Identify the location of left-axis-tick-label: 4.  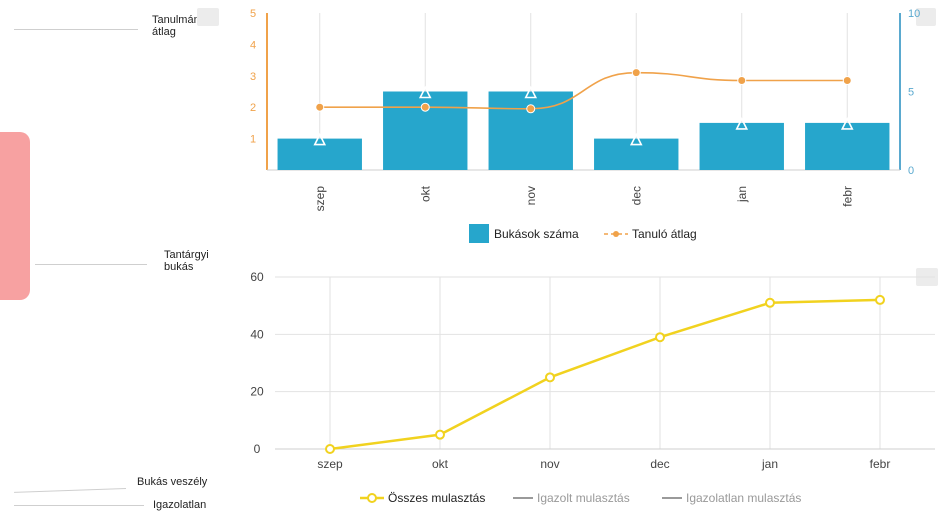
(253, 45).